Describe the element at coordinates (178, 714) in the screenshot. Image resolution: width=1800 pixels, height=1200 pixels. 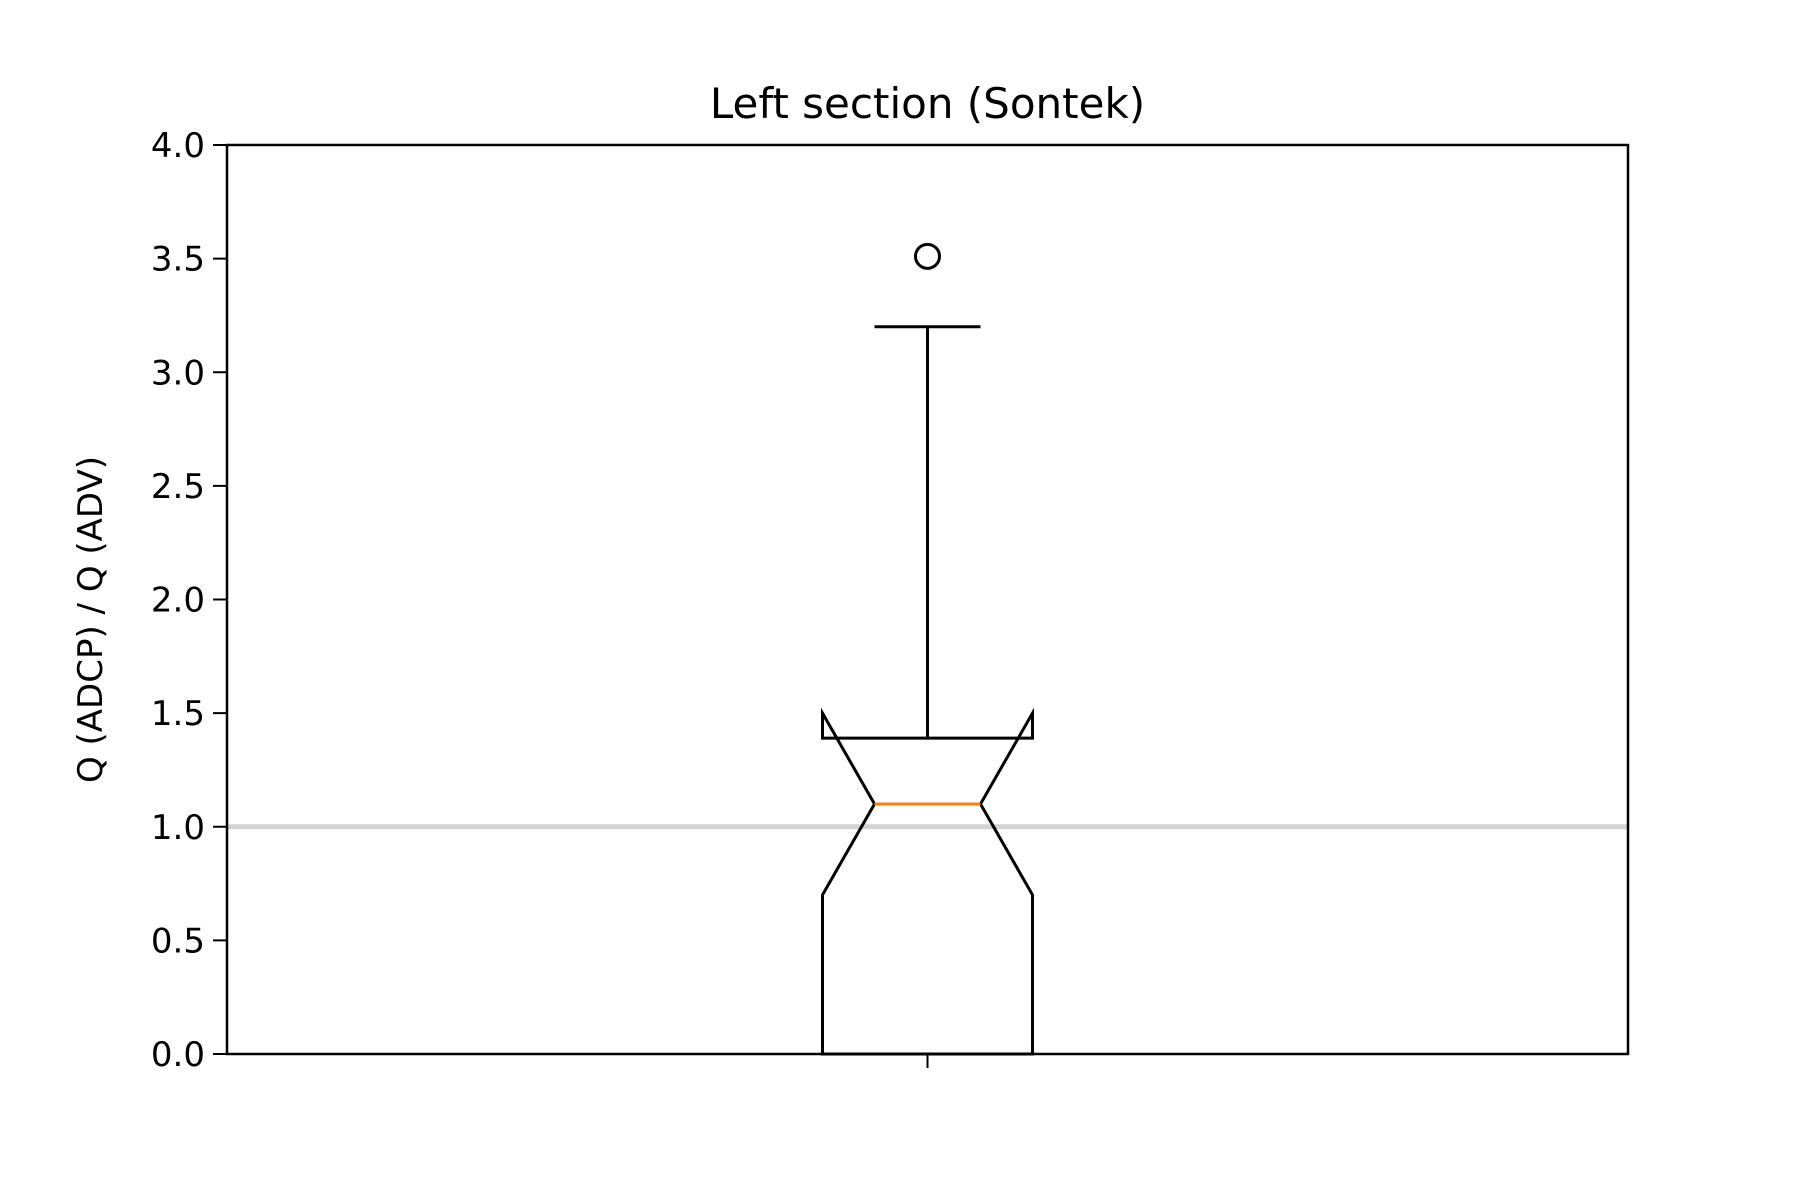
I see `y-tick-label: 1.5` at that location.